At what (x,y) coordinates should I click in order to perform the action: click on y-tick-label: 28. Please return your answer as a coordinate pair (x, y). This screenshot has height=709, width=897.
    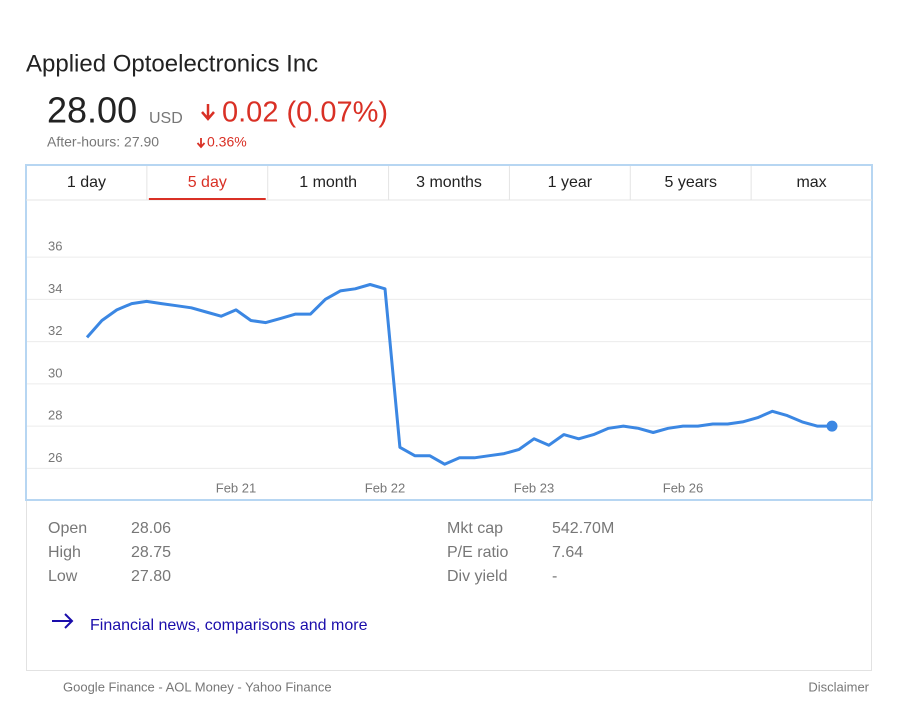
    Looking at the image, I should click on (55, 415).